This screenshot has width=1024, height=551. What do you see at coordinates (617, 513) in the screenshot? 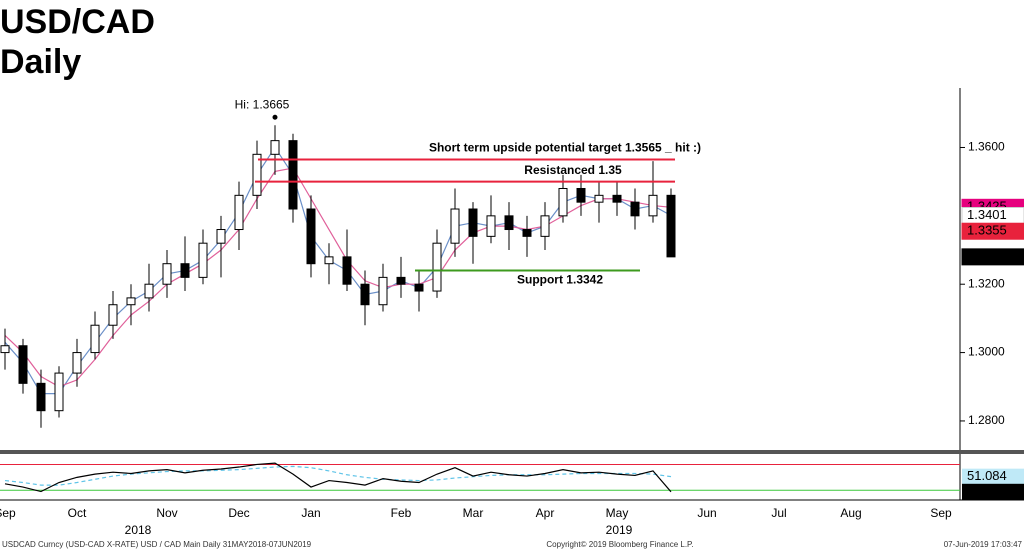
I see `x-tick-label: May` at bounding box center [617, 513].